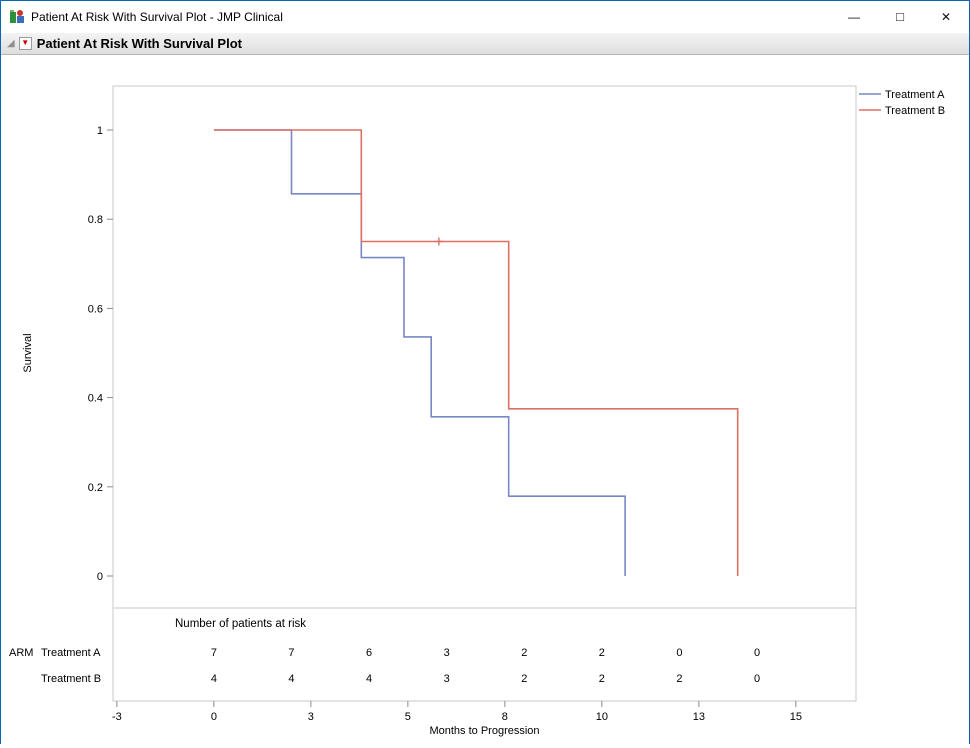 This screenshot has width=970, height=748. I want to click on minimize-icon: —, so click(854, 17).